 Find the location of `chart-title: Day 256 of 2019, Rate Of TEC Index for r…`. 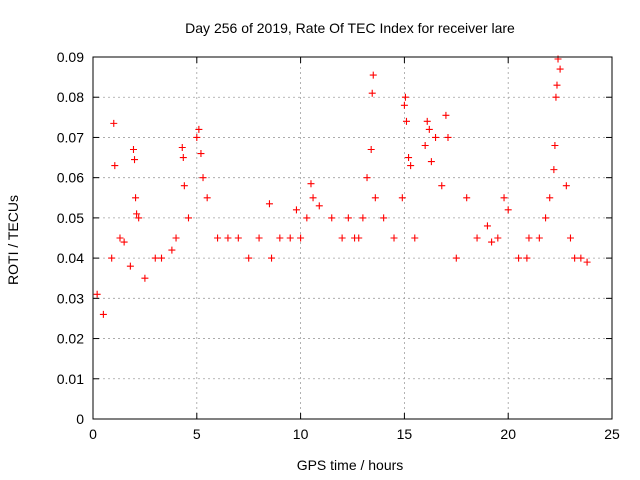

chart-title: Day 256 of 2019, Rate Of TEC Index for r… is located at coordinates (350, 28).